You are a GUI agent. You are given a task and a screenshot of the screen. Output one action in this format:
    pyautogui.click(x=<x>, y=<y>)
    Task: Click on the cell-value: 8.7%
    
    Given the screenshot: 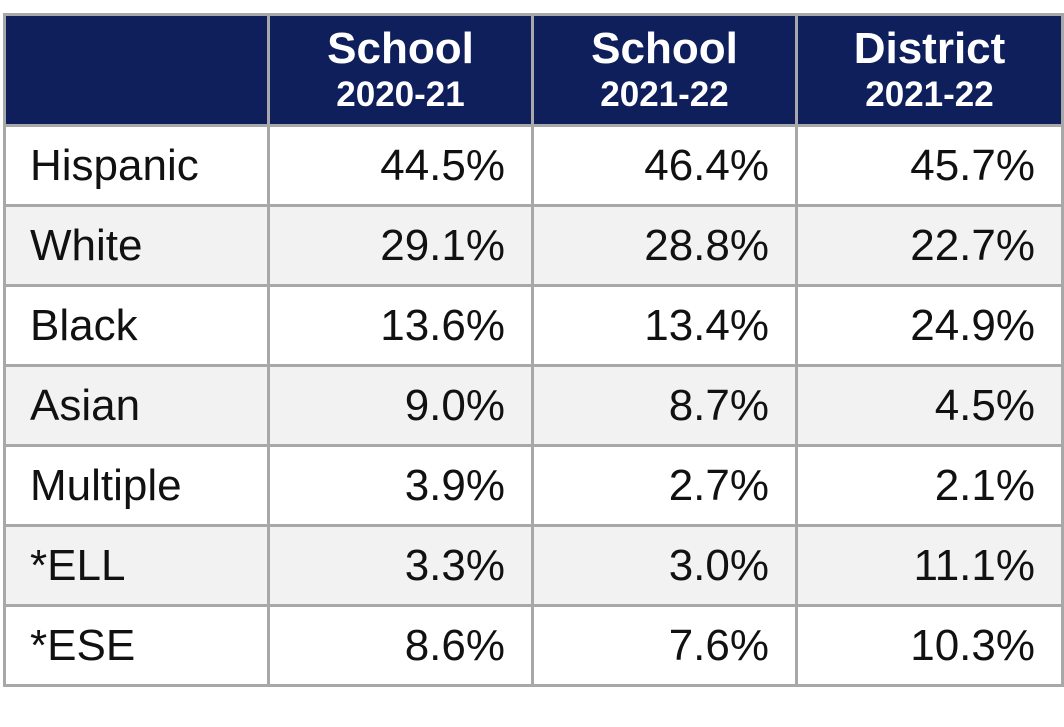 What is the action you would take?
    pyautogui.click(x=664, y=405)
    